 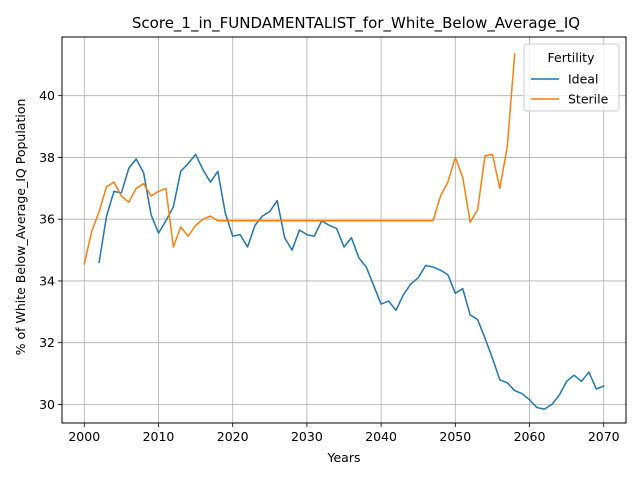 What do you see at coordinates (344, 433) in the screenshot?
I see `x-axis-ticks: 2000 2010 2020 2030 2040 2050 2060 2070` at bounding box center [344, 433].